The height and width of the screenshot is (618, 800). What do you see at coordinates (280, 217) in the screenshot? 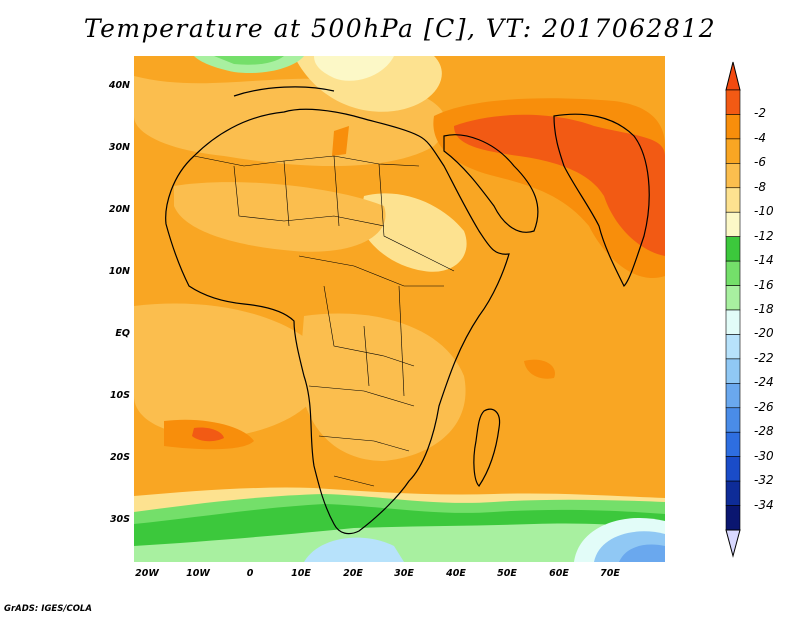
I see `field-minus-8-sahel` at bounding box center [280, 217].